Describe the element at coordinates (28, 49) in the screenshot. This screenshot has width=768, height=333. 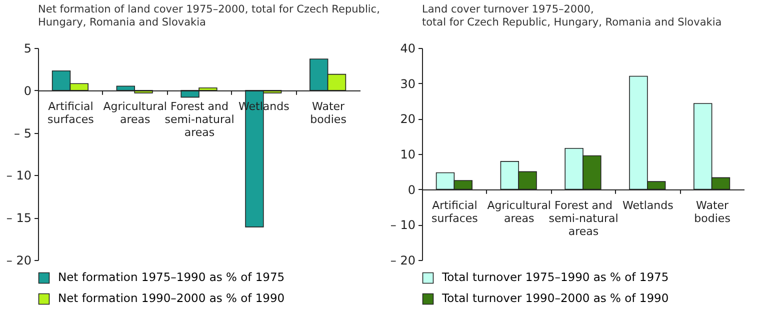
I see `y-tick-label: 5` at that location.